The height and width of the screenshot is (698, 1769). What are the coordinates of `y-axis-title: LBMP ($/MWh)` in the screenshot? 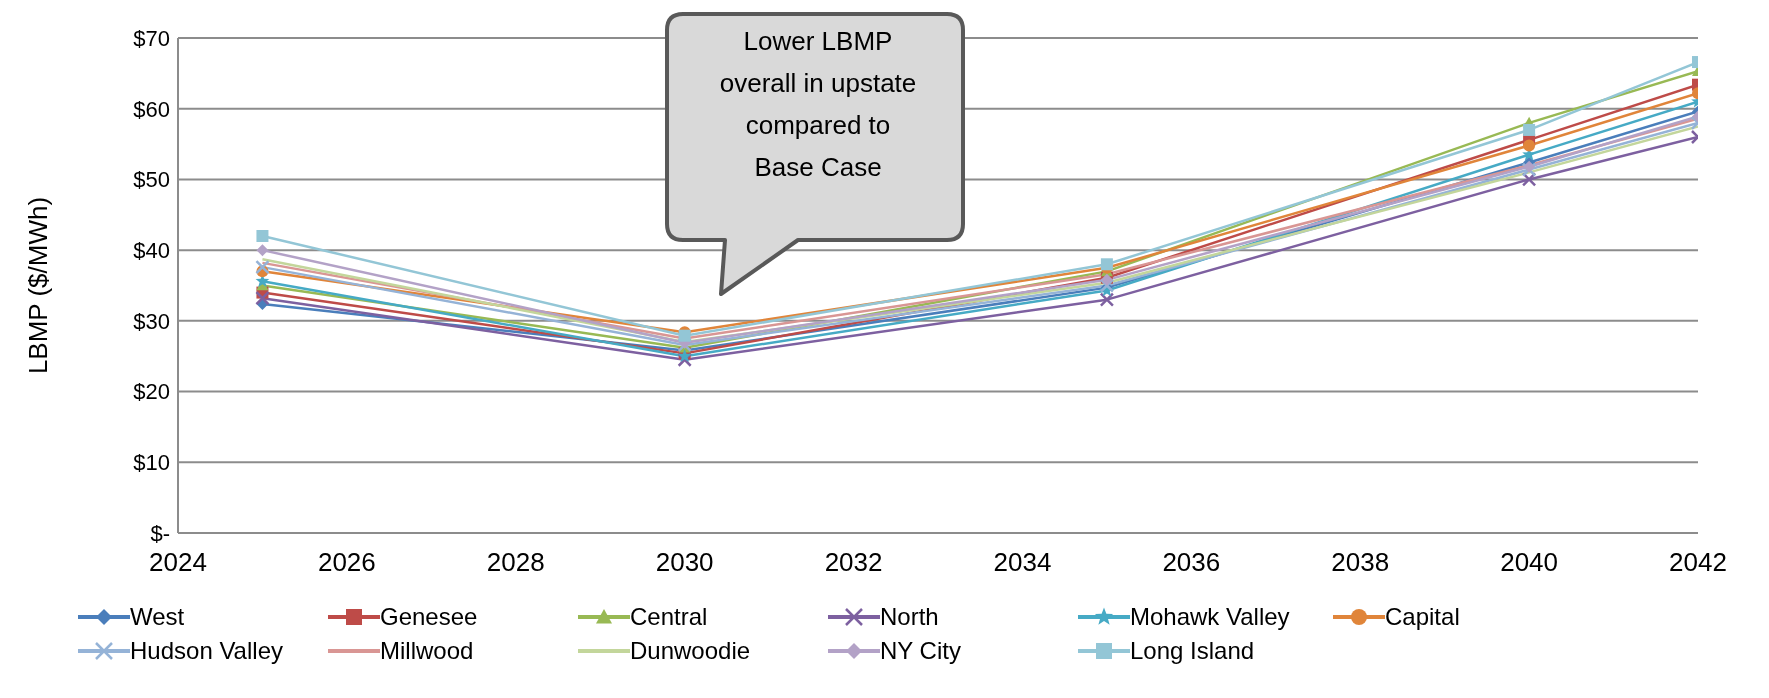 It's located at (38, 285).